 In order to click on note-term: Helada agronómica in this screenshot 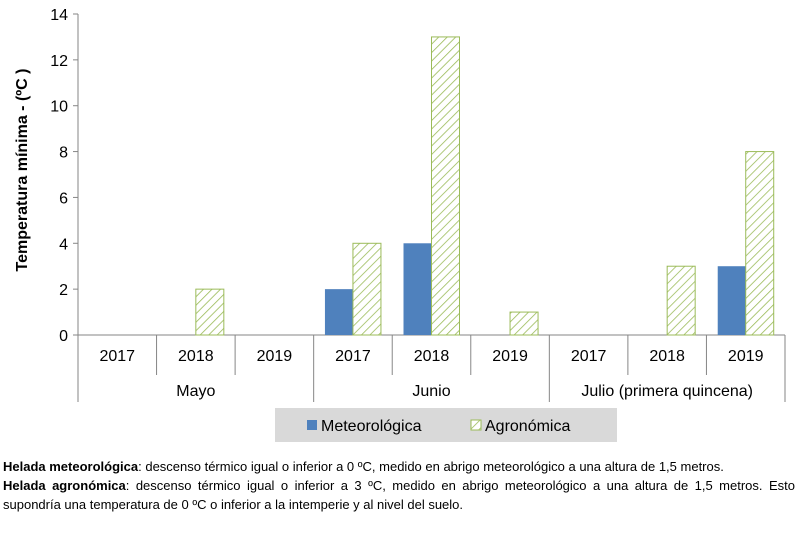, I will do `click(64, 485)`.